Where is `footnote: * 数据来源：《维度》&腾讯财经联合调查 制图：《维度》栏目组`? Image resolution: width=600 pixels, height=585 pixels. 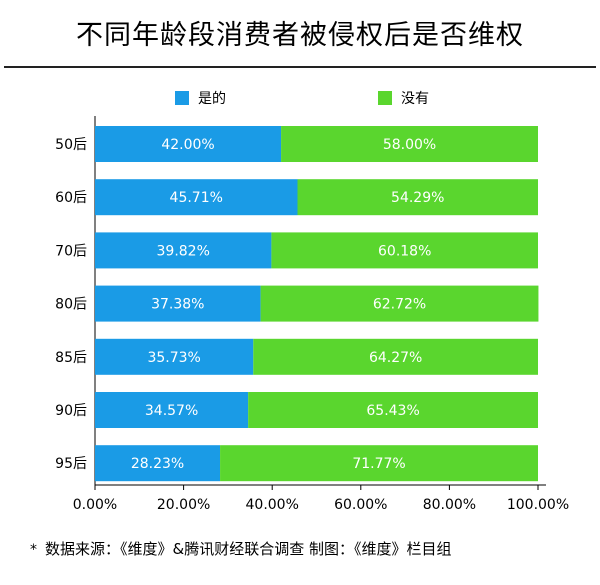 footnote: * 数据来源：《维度》&腾讯财经联合调查 制图：《维度》栏目组 is located at coordinates (240, 548).